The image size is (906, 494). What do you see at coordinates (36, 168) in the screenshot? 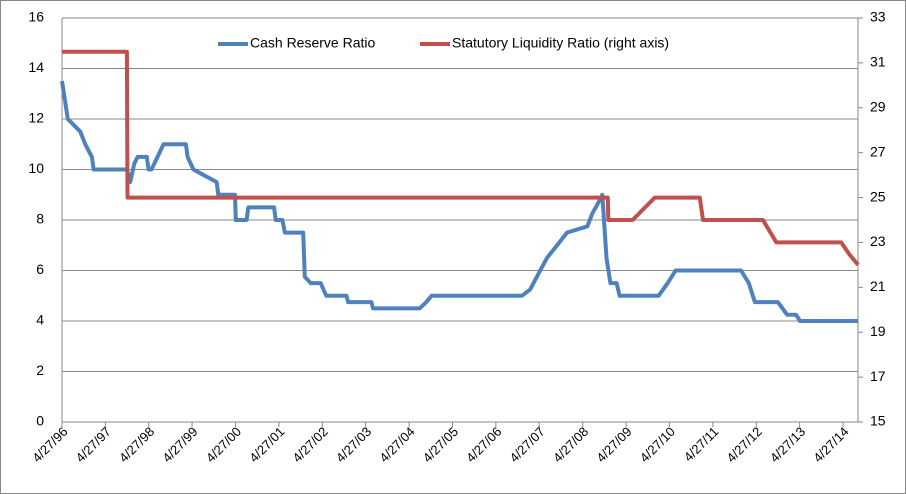
I see `y-tick-label: 10` at bounding box center [36, 168].